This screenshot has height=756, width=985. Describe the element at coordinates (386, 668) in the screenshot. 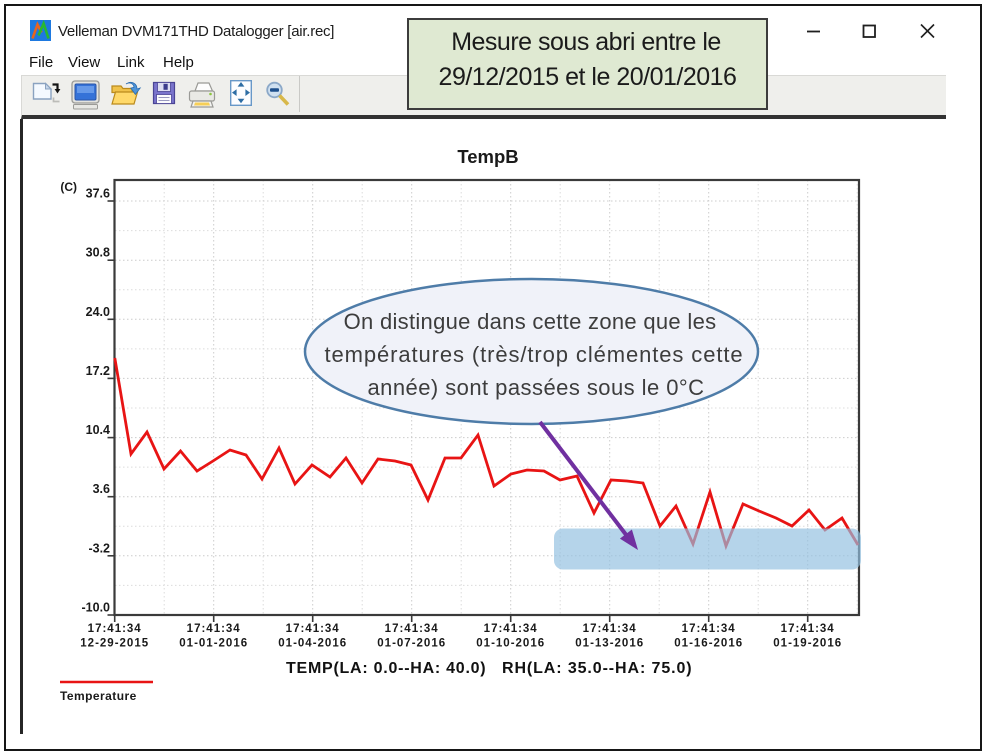

I see `svg-text: TEMP(LA: 0.0--HA: 40.0)` at that location.